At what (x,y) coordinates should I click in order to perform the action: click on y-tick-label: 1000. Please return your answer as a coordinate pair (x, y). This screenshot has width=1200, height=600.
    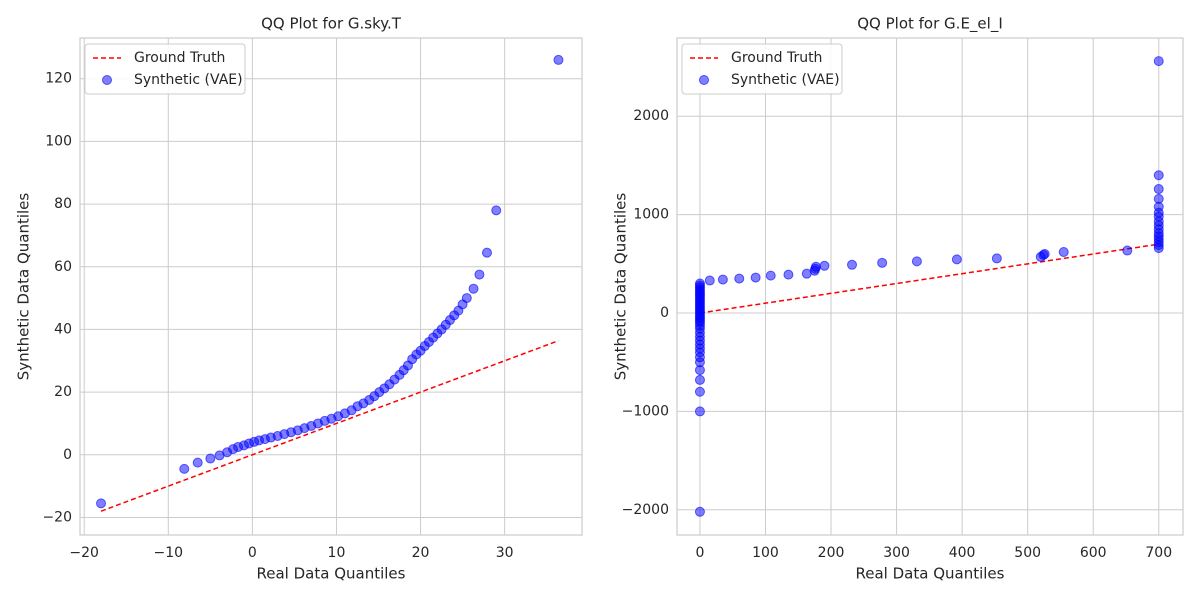
    Looking at the image, I should click on (651, 215).